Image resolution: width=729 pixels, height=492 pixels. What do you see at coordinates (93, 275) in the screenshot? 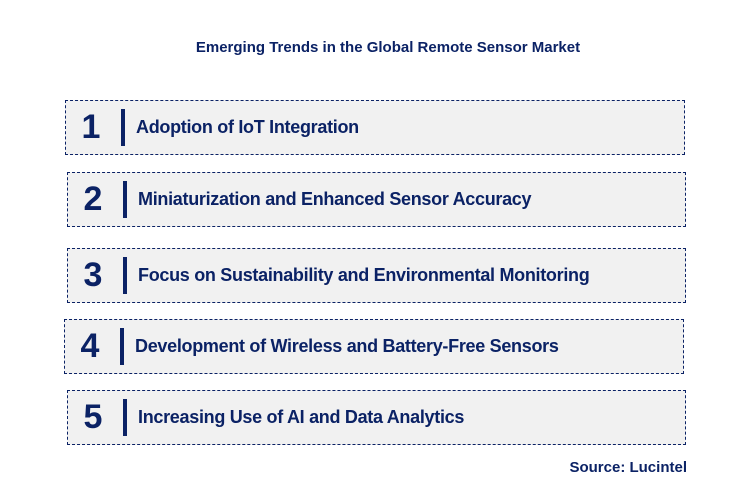
I see `trend-number: 3` at bounding box center [93, 275].